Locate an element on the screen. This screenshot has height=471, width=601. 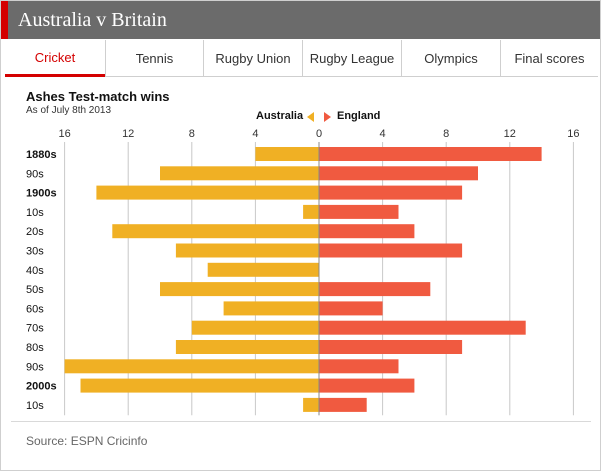
category-label: 1880s is located at coordinates (41, 155).